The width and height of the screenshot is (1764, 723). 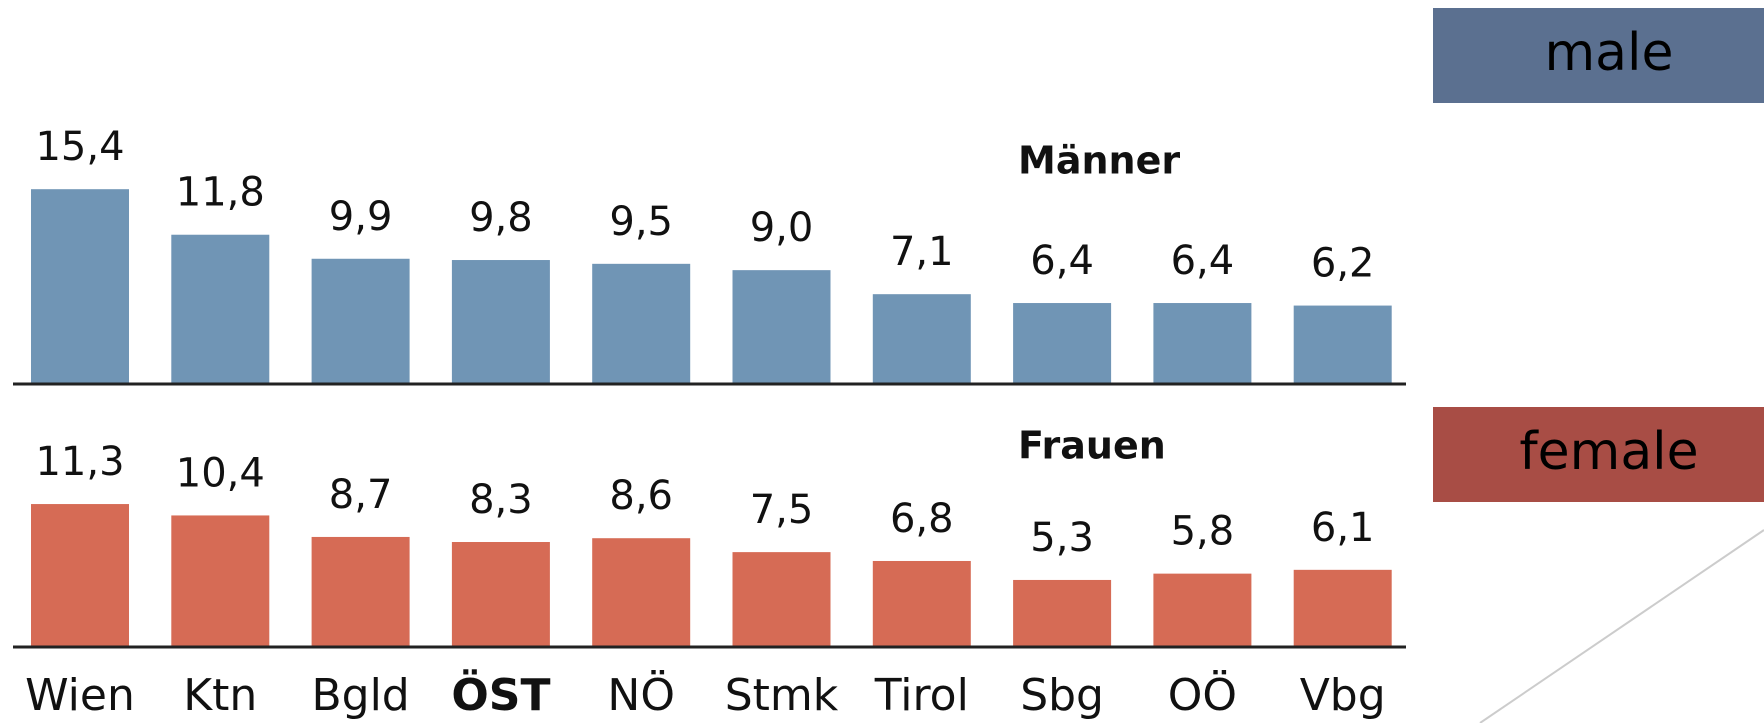 I want to click on x-tick-label: Ktn, so click(x=220, y=695).